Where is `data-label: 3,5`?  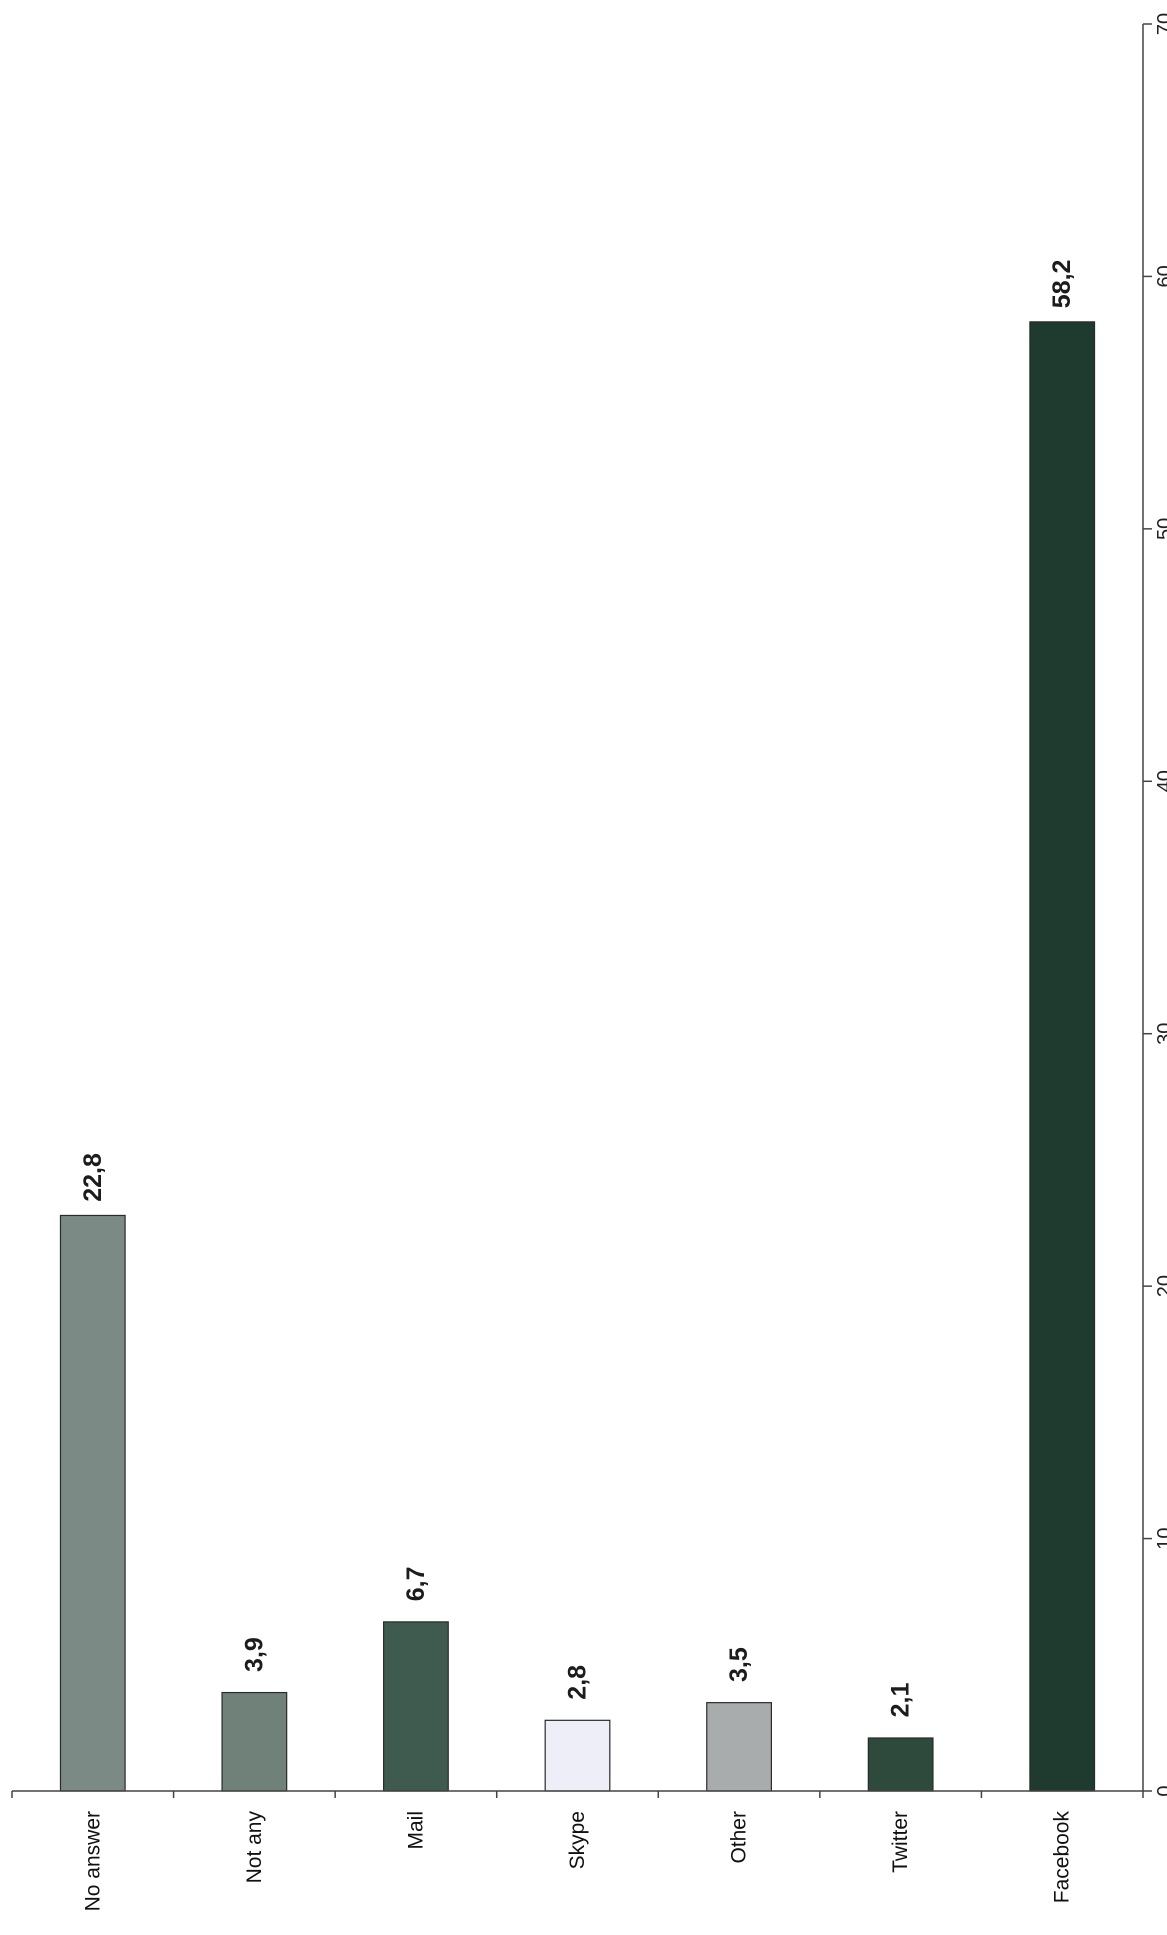 data-label: 3,5 is located at coordinates (739, 1664).